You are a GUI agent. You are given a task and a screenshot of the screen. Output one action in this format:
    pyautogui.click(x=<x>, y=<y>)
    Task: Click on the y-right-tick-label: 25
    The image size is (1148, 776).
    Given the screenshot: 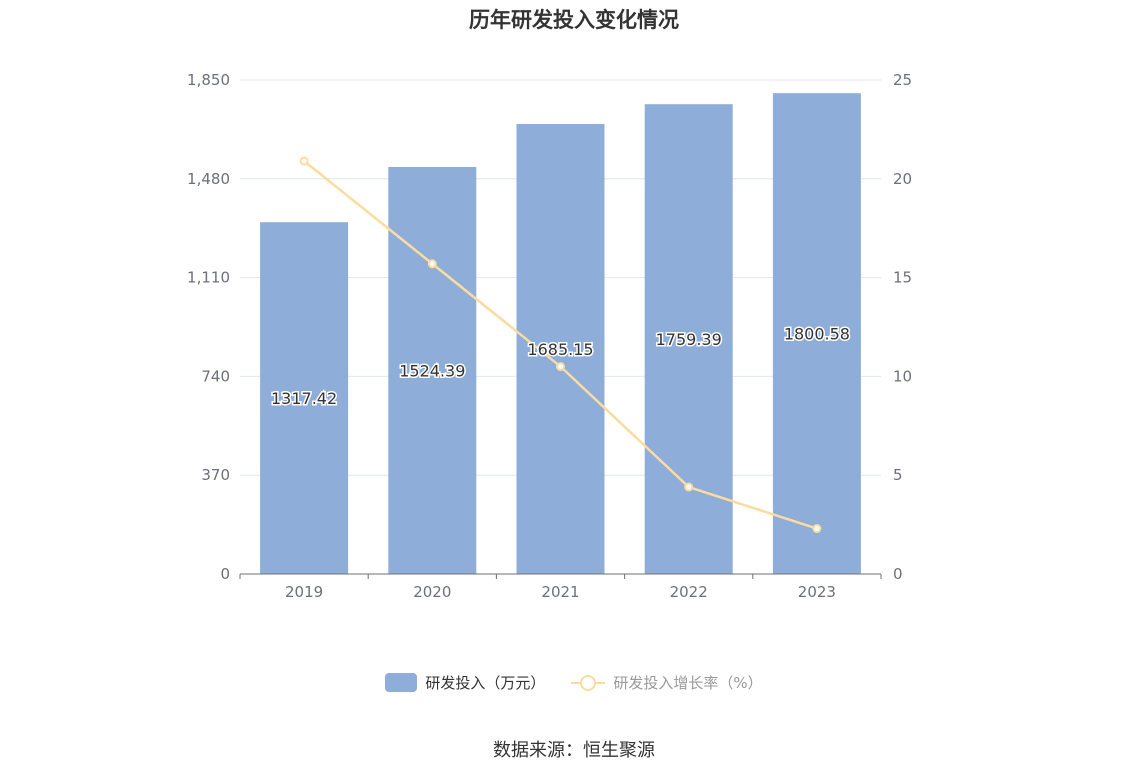 What is the action you would take?
    pyautogui.click(x=902, y=80)
    